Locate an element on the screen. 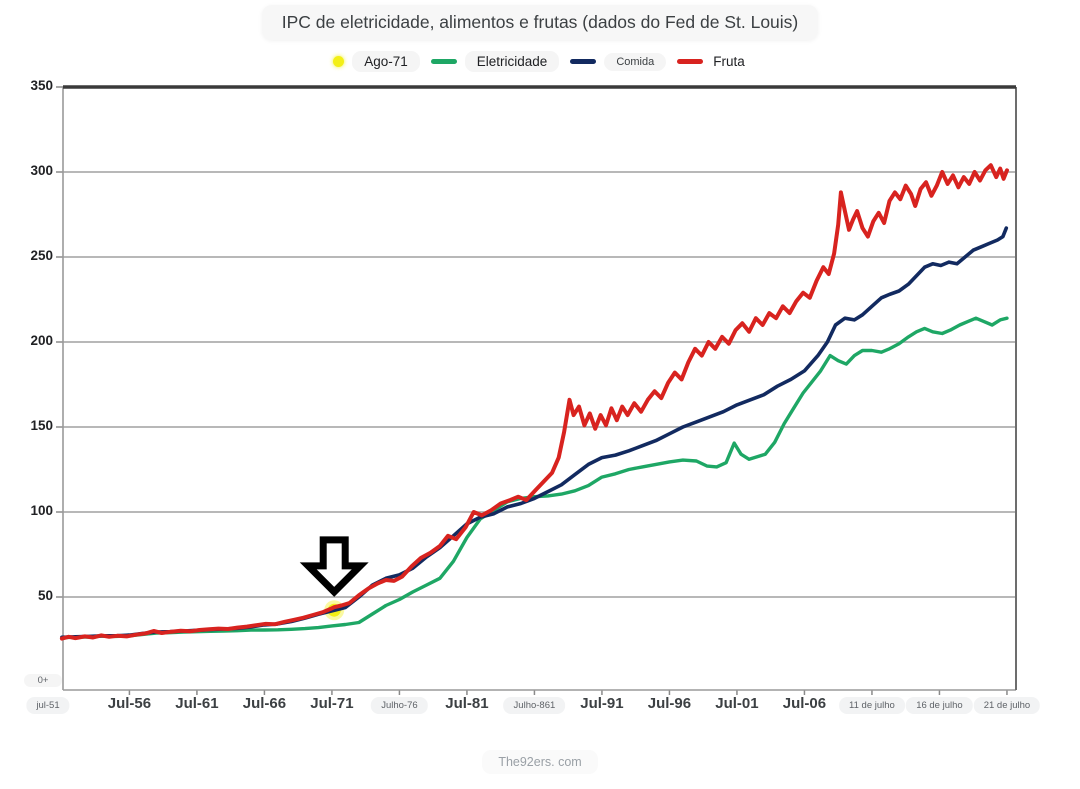  y-tick-label: 350 is located at coordinates (41, 85).